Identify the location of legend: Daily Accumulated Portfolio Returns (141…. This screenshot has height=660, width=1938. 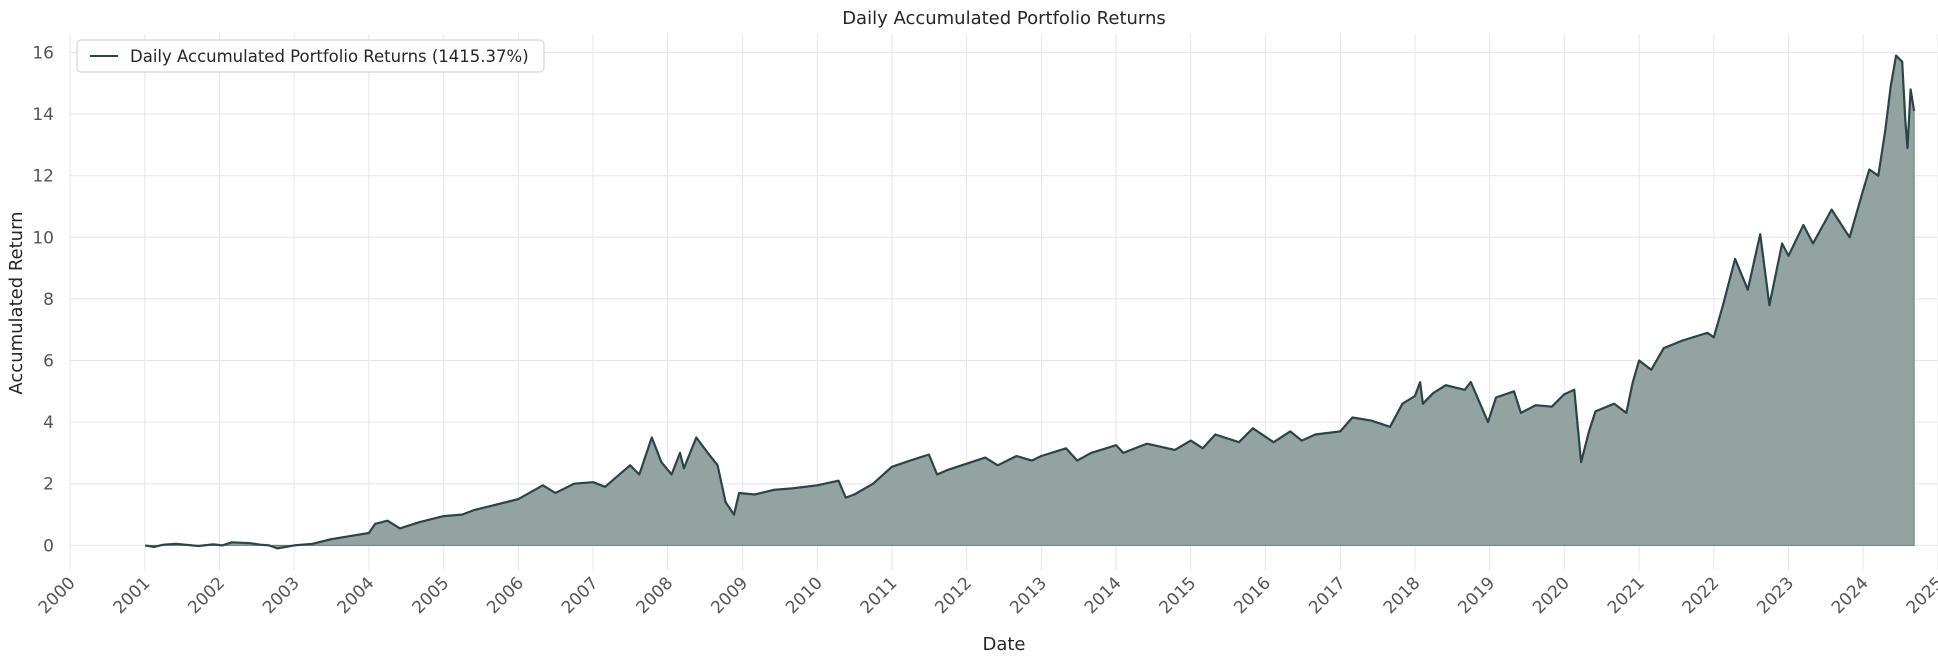
(310, 56).